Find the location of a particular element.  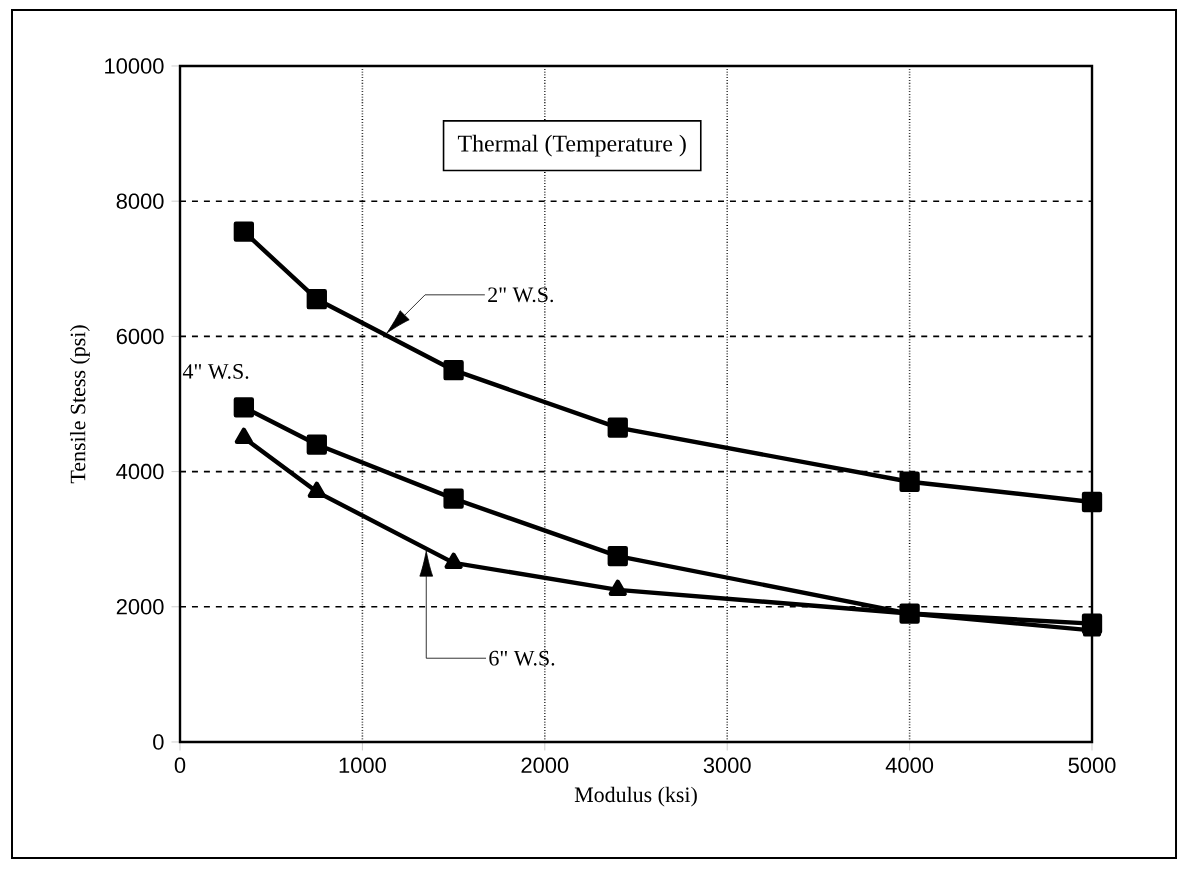

y-tick-label: 0 is located at coordinates (158, 742).